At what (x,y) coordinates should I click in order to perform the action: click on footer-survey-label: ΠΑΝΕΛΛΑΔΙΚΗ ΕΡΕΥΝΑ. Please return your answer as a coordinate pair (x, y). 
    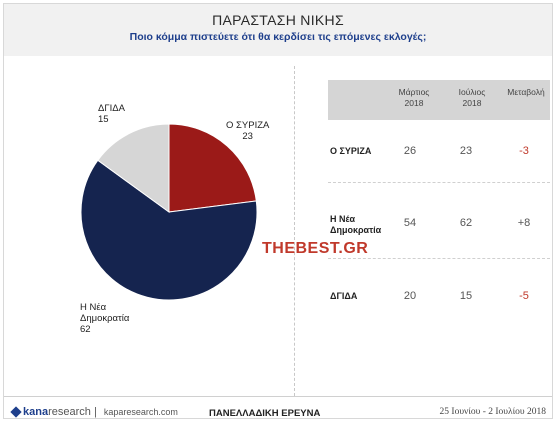
    Looking at the image, I should click on (265, 413).